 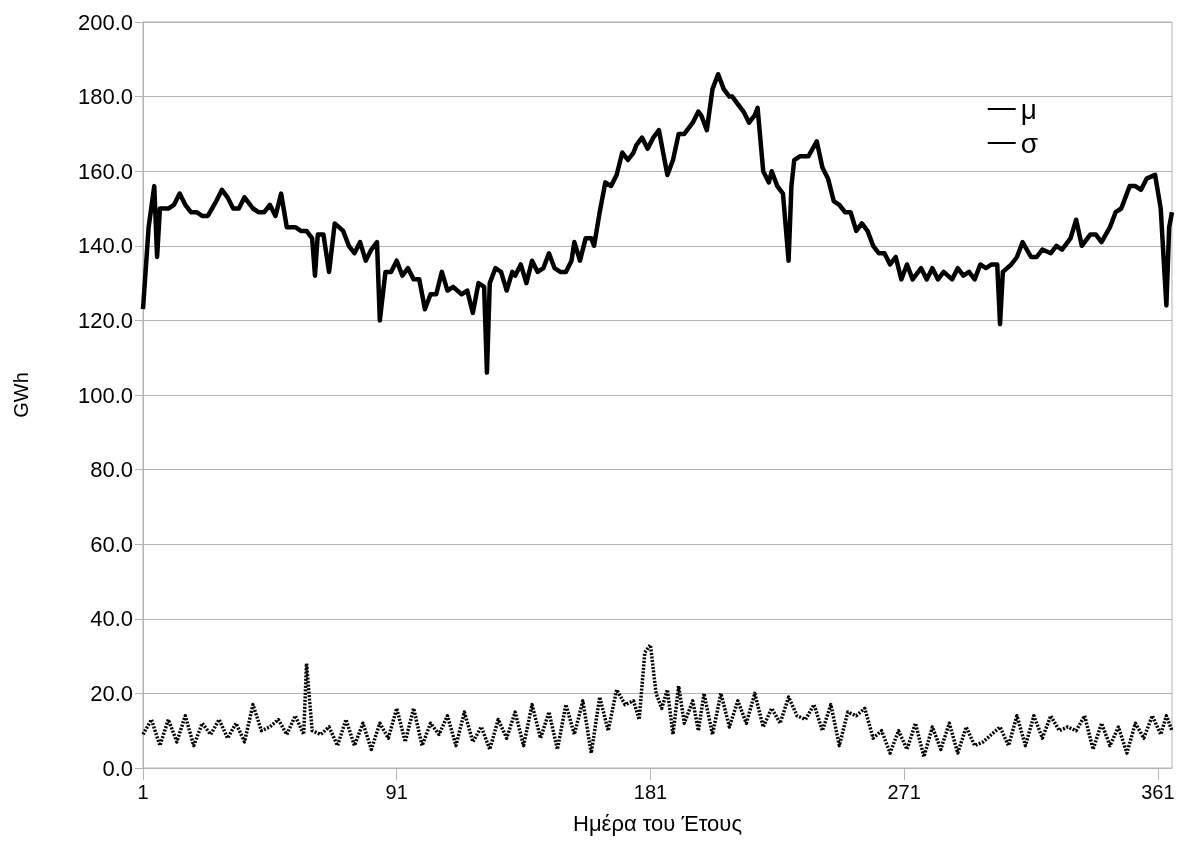 I want to click on legend-label: σ, so click(x=1029, y=143).